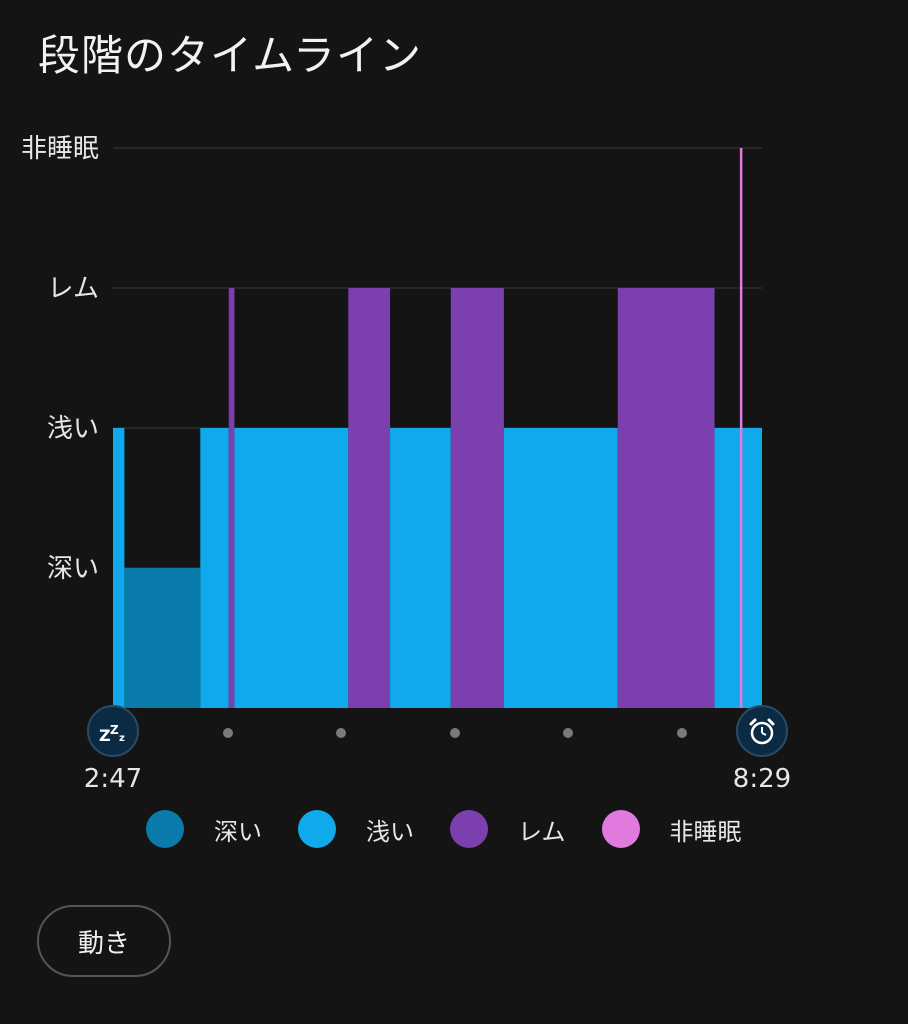 The image size is (908, 1024). What do you see at coordinates (356, 829) in the screenshot?
I see `legend-item-light: 浅い` at bounding box center [356, 829].